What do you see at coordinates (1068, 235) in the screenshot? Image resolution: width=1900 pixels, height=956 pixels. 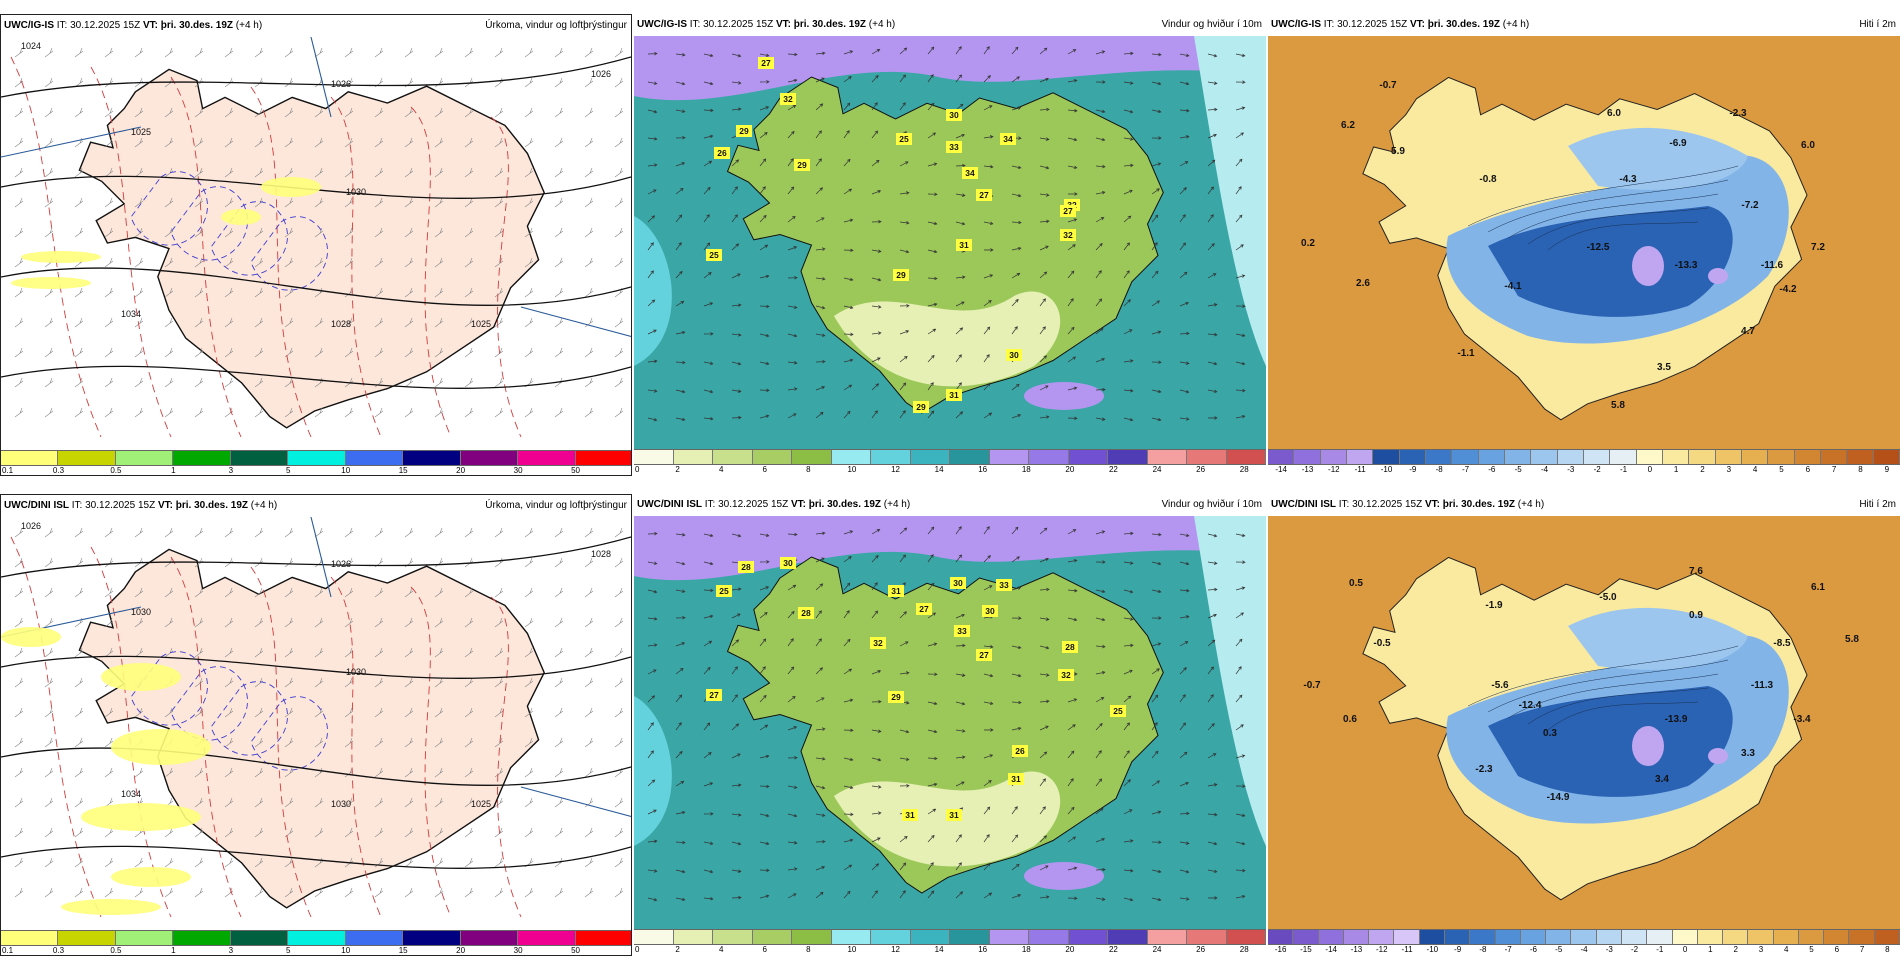 I see `gust-value: 32` at bounding box center [1068, 235].